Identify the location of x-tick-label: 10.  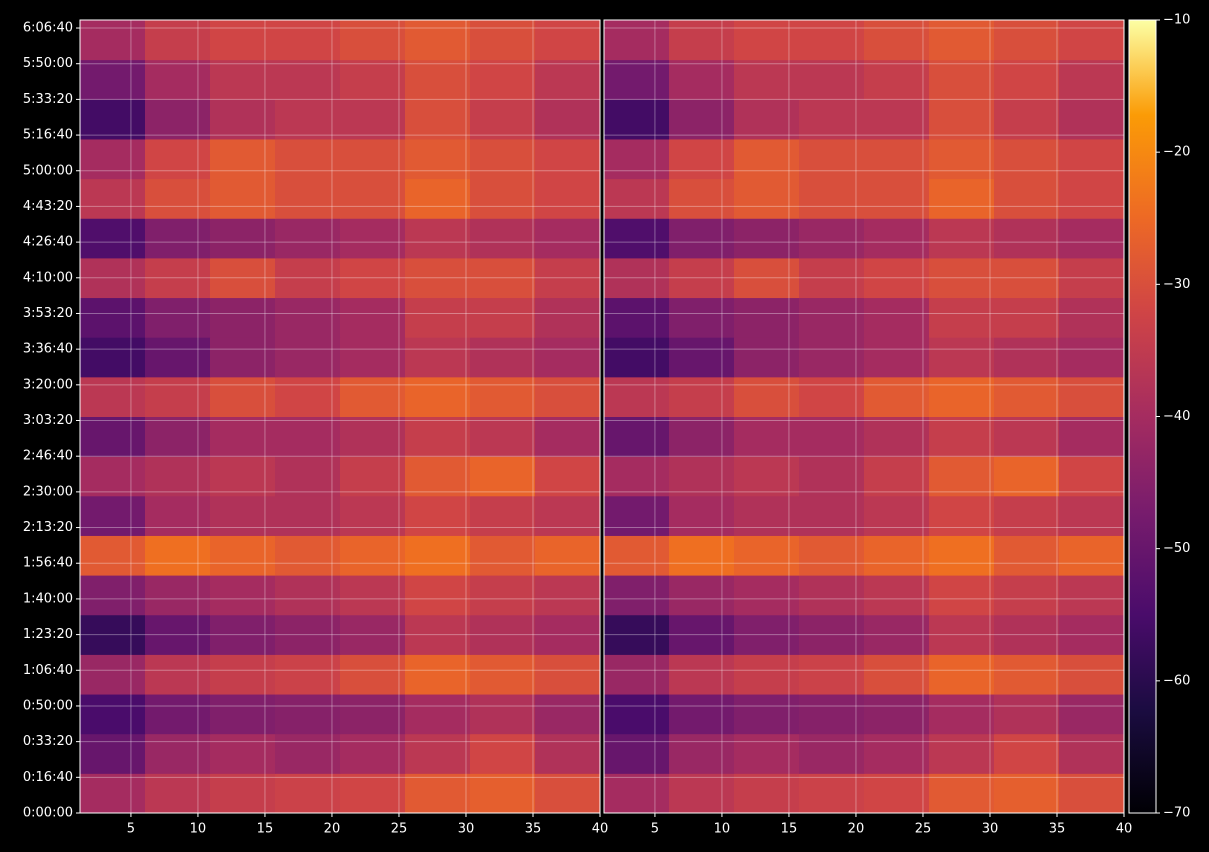
(198, 829).